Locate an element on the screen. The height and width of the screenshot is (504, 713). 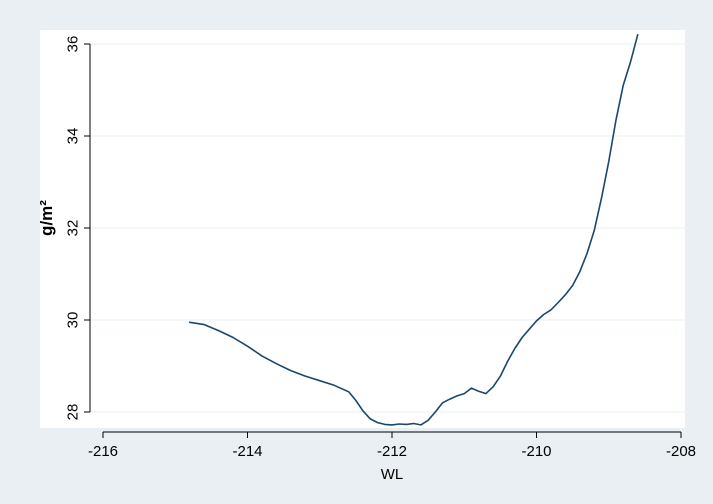
x-tick-label: -210 is located at coordinates (536, 451).